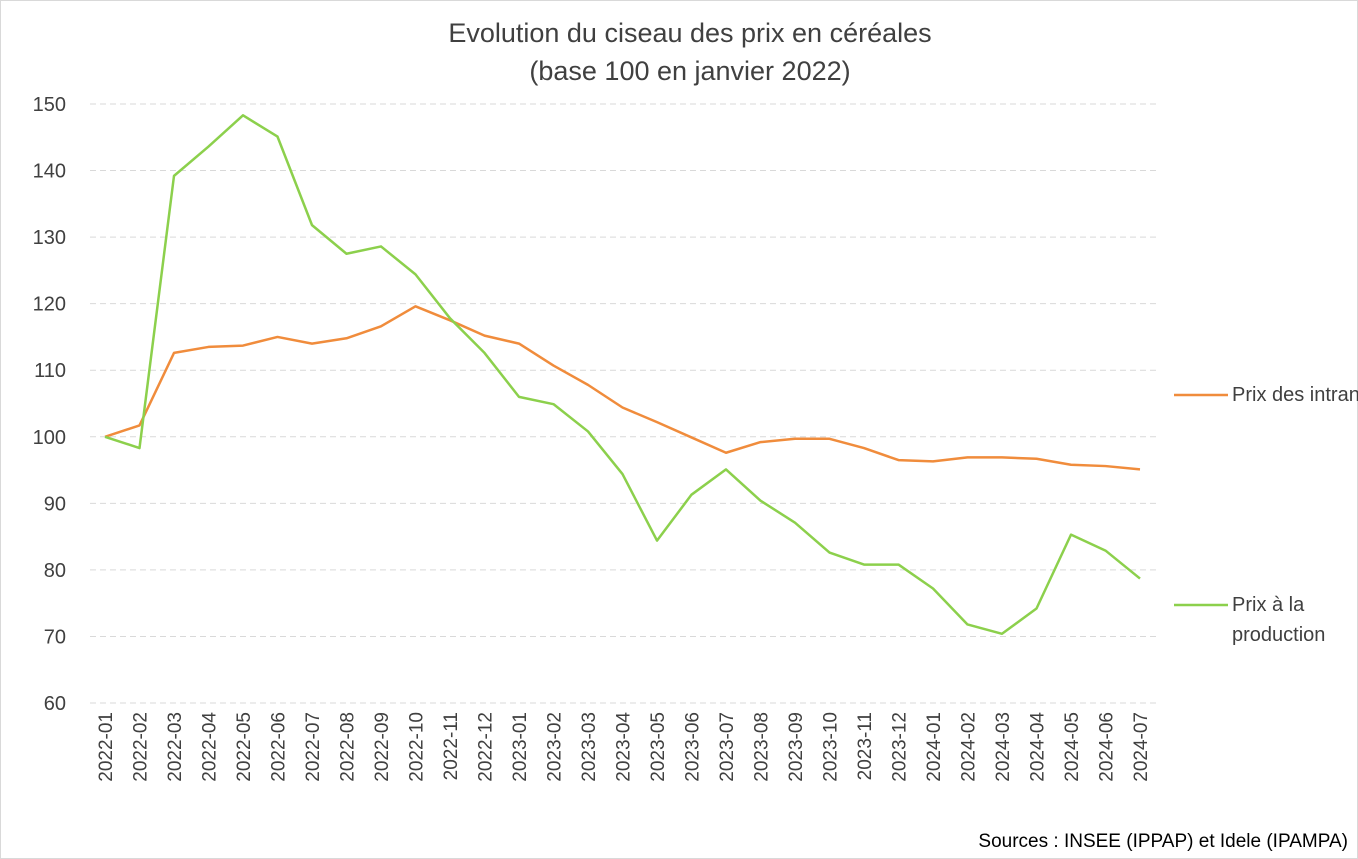 The width and height of the screenshot is (1358, 859). What do you see at coordinates (622, 388) in the screenshot?
I see `series-line` at bounding box center [622, 388].